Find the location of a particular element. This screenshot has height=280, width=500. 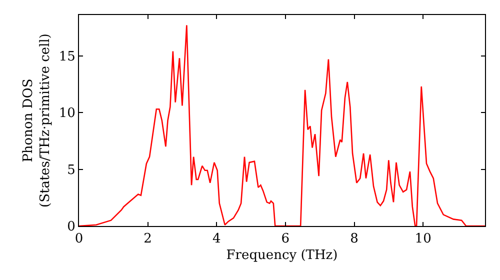

x-tick-label: 8 is located at coordinates (354, 239).